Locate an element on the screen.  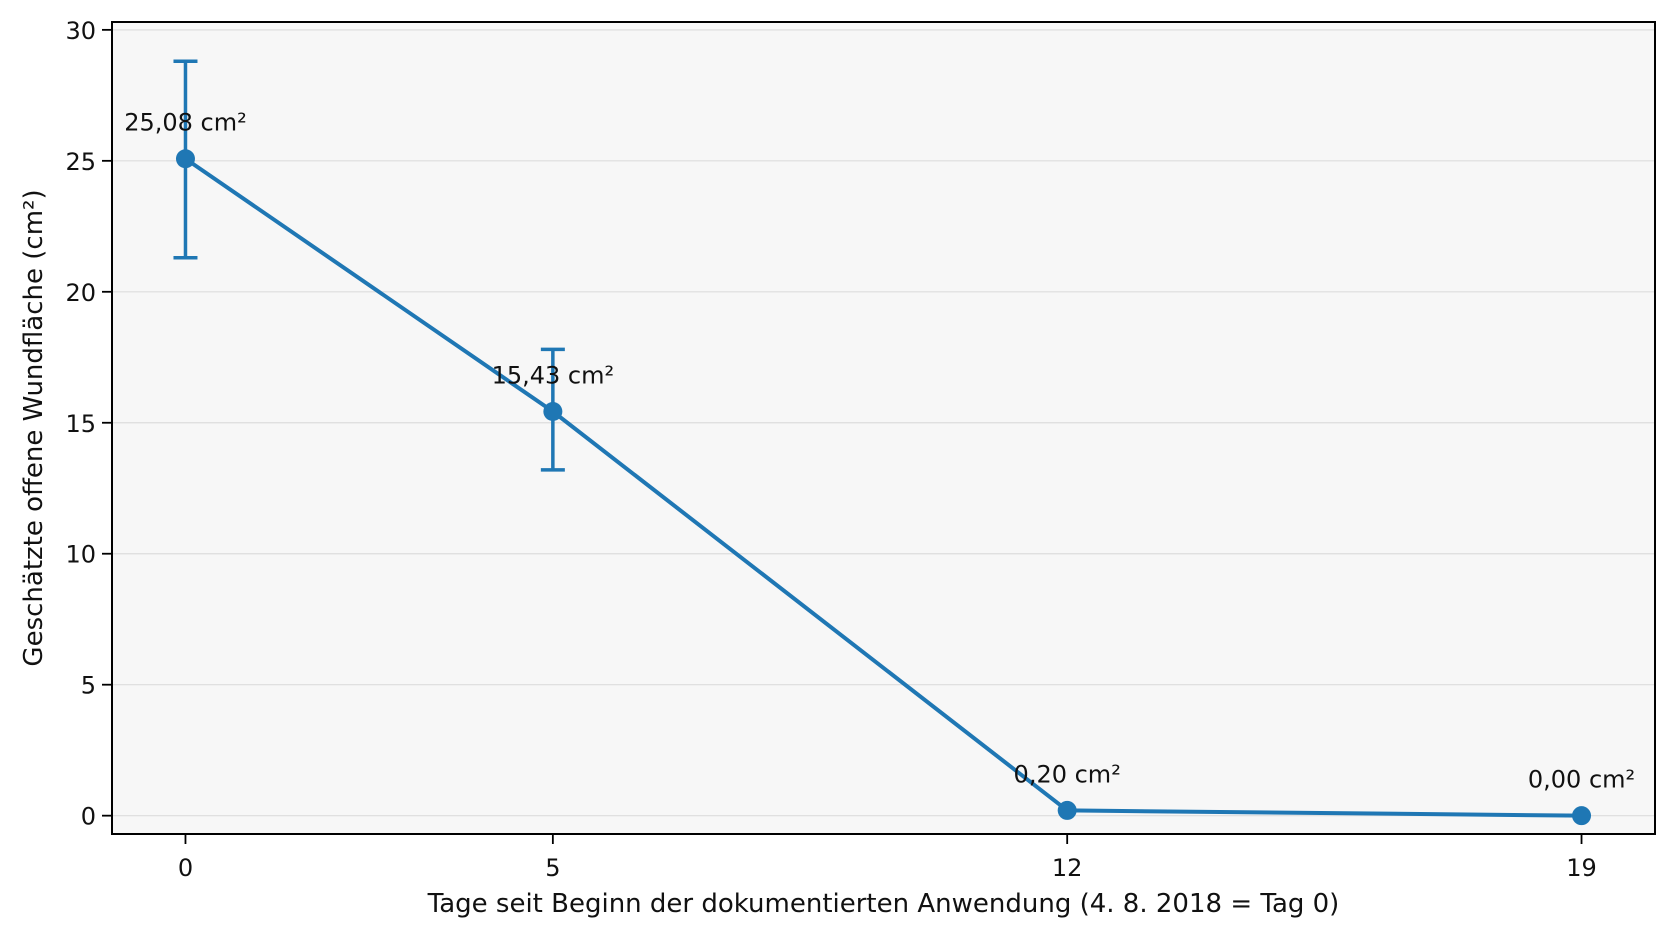
data-label-x19: 0,00 cm² is located at coordinates (1581, 780).